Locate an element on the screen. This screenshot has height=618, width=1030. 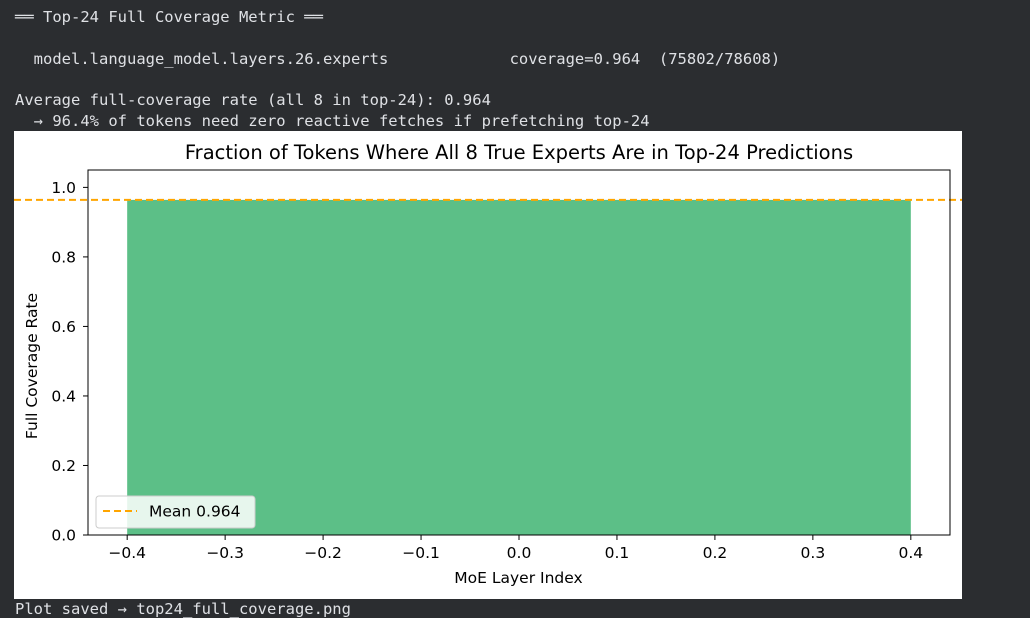
x-tick-label: 0.0 is located at coordinates (519, 553).